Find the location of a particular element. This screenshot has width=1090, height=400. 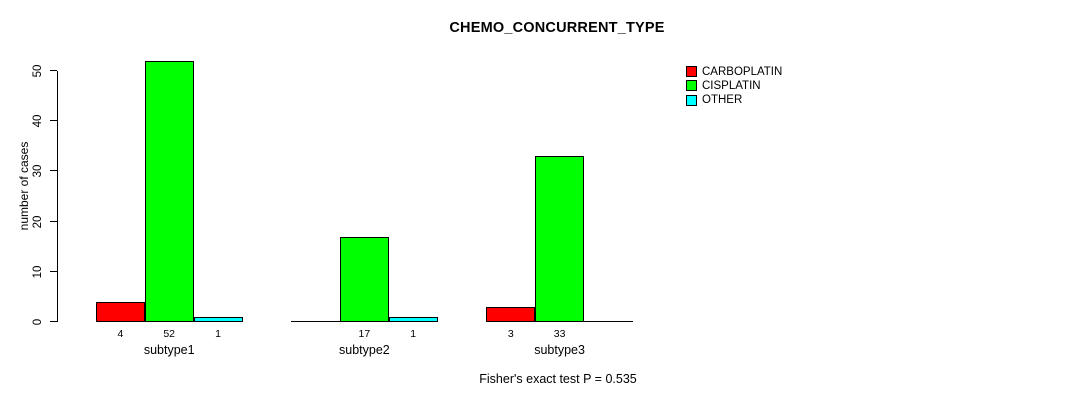

bar-value-label: 4 is located at coordinates (120, 333).